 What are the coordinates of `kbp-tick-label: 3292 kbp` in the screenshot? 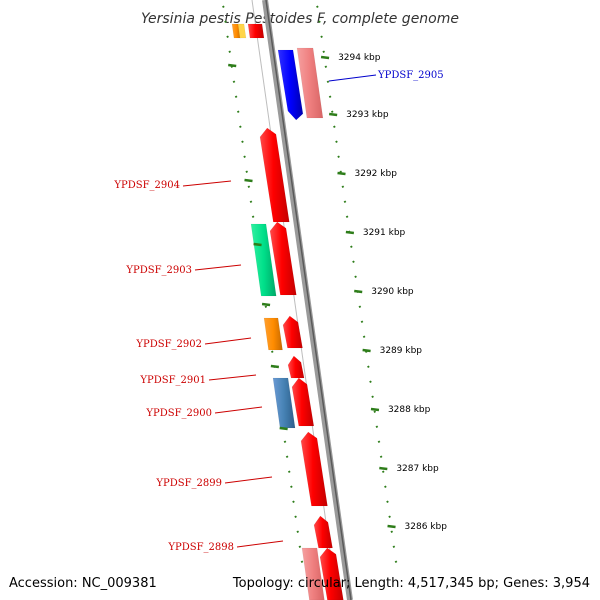 It's located at (376, 174).